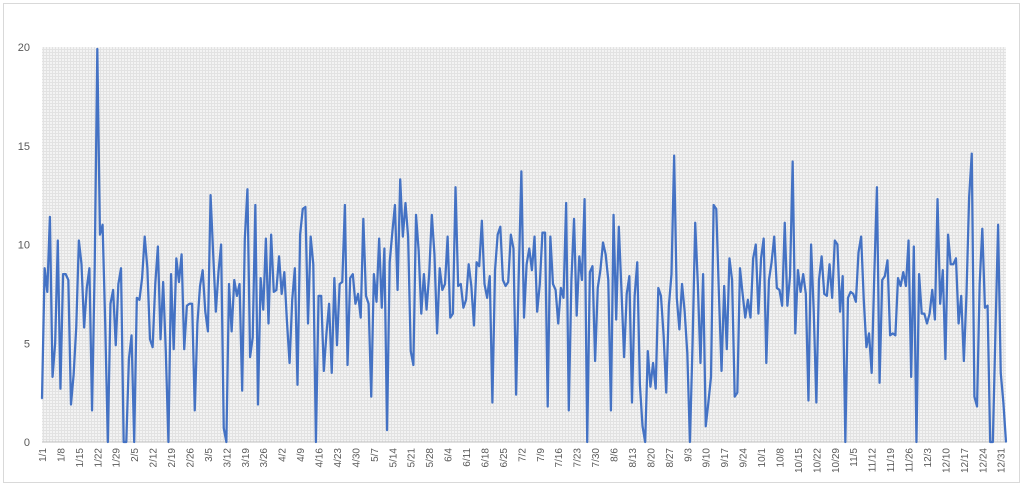 The image size is (1024, 487). What do you see at coordinates (873, 460) in the screenshot?
I see `x-tick-label: 11/12` at bounding box center [873, 460].